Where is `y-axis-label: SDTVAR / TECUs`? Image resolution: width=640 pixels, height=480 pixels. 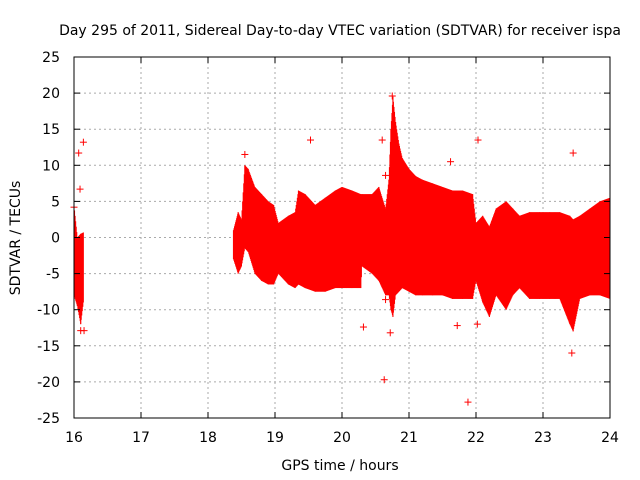 y-axis-label: SDTVAR / TECUs is located at coordinates (16, 238).